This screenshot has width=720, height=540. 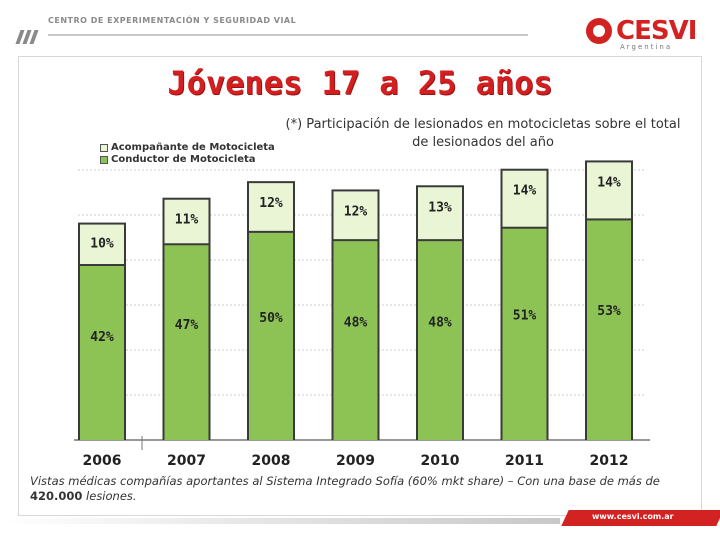 I want to click on x-tick-label: 2010, so click(x=440, y=461).